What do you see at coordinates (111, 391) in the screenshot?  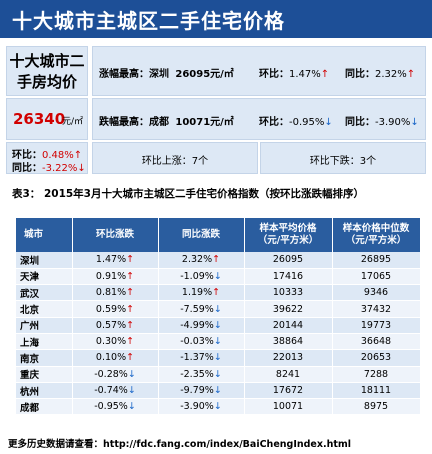 I see `ring-value: -0.74%` at bounding box center [111, 391].